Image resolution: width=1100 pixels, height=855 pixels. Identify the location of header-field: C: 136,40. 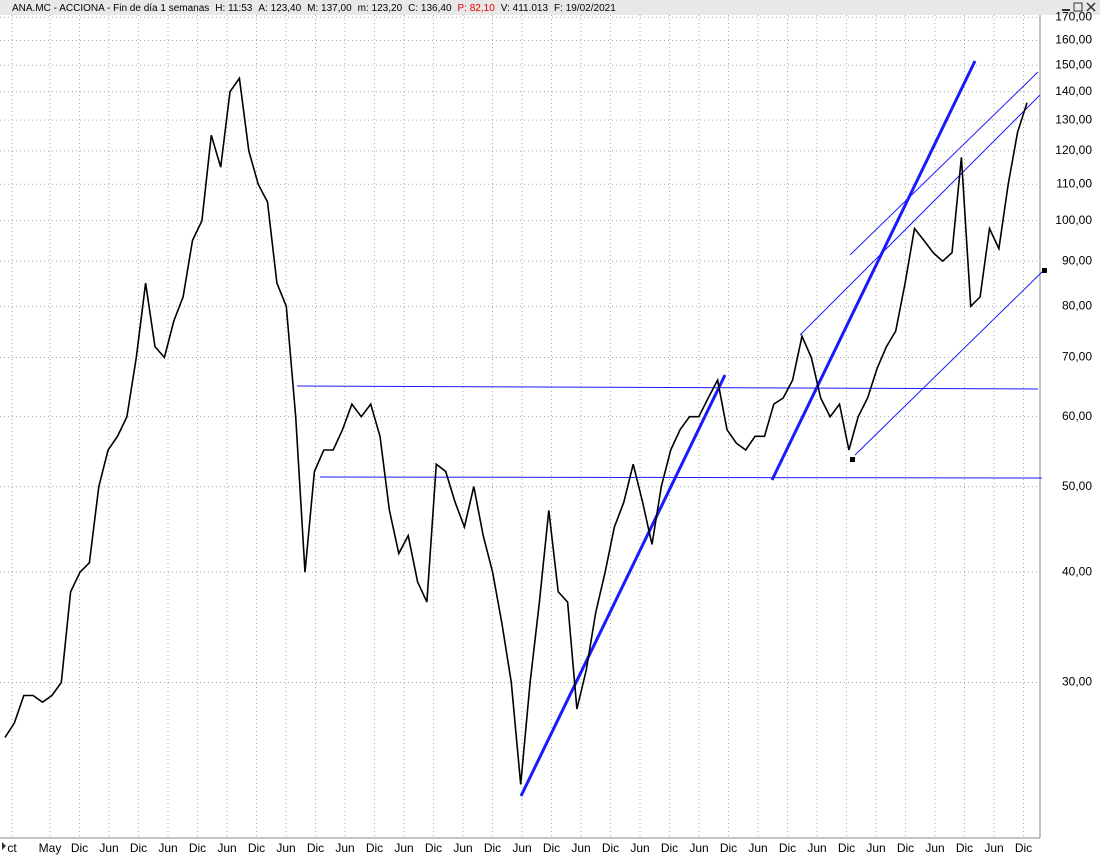
(430, 8).